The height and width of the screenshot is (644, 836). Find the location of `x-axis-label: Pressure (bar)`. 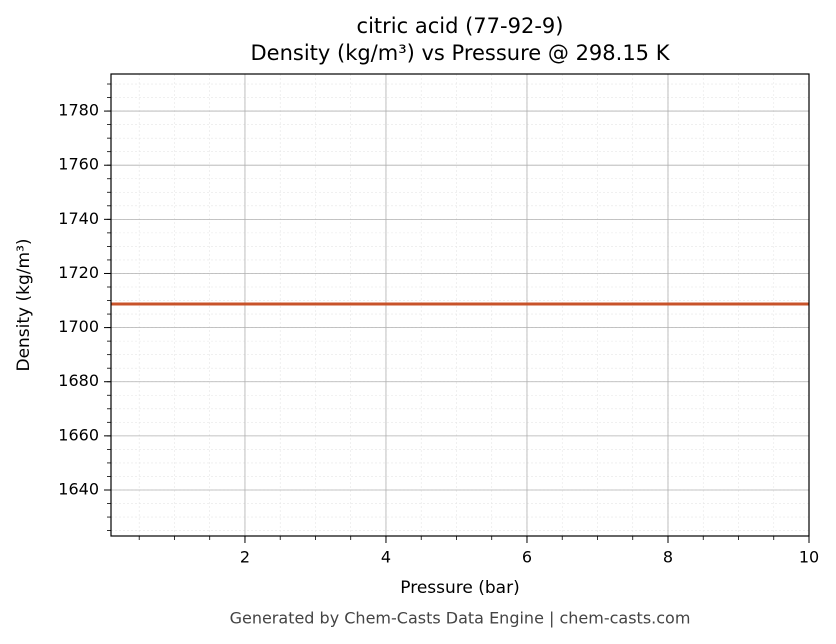

x-axis-label: Pressure (bar) is located at coordinates (459, 588).